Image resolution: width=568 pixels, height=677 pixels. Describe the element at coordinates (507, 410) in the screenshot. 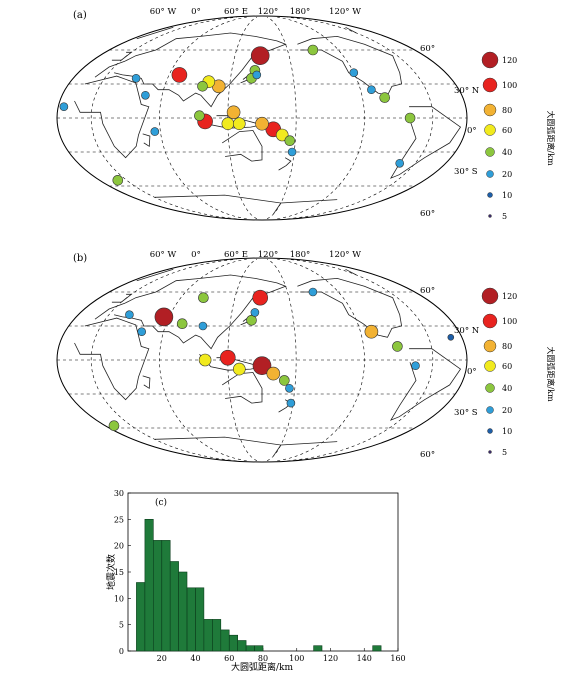

I see `legend-value: 20` at that location.